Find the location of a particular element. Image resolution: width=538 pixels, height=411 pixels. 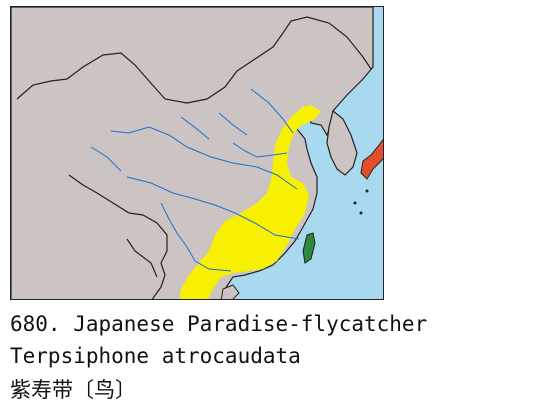

japan-range is located at coordinates (371, 159).